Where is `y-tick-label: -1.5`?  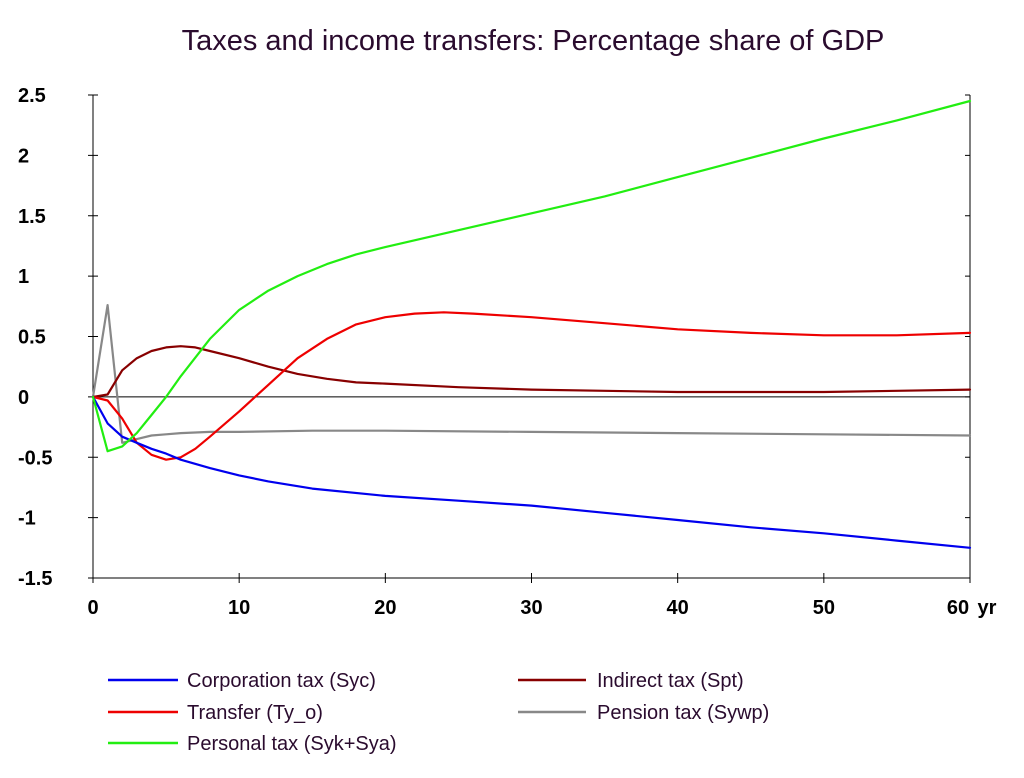 y-tick-label: -1.5 is located at coordinates (35, 579).